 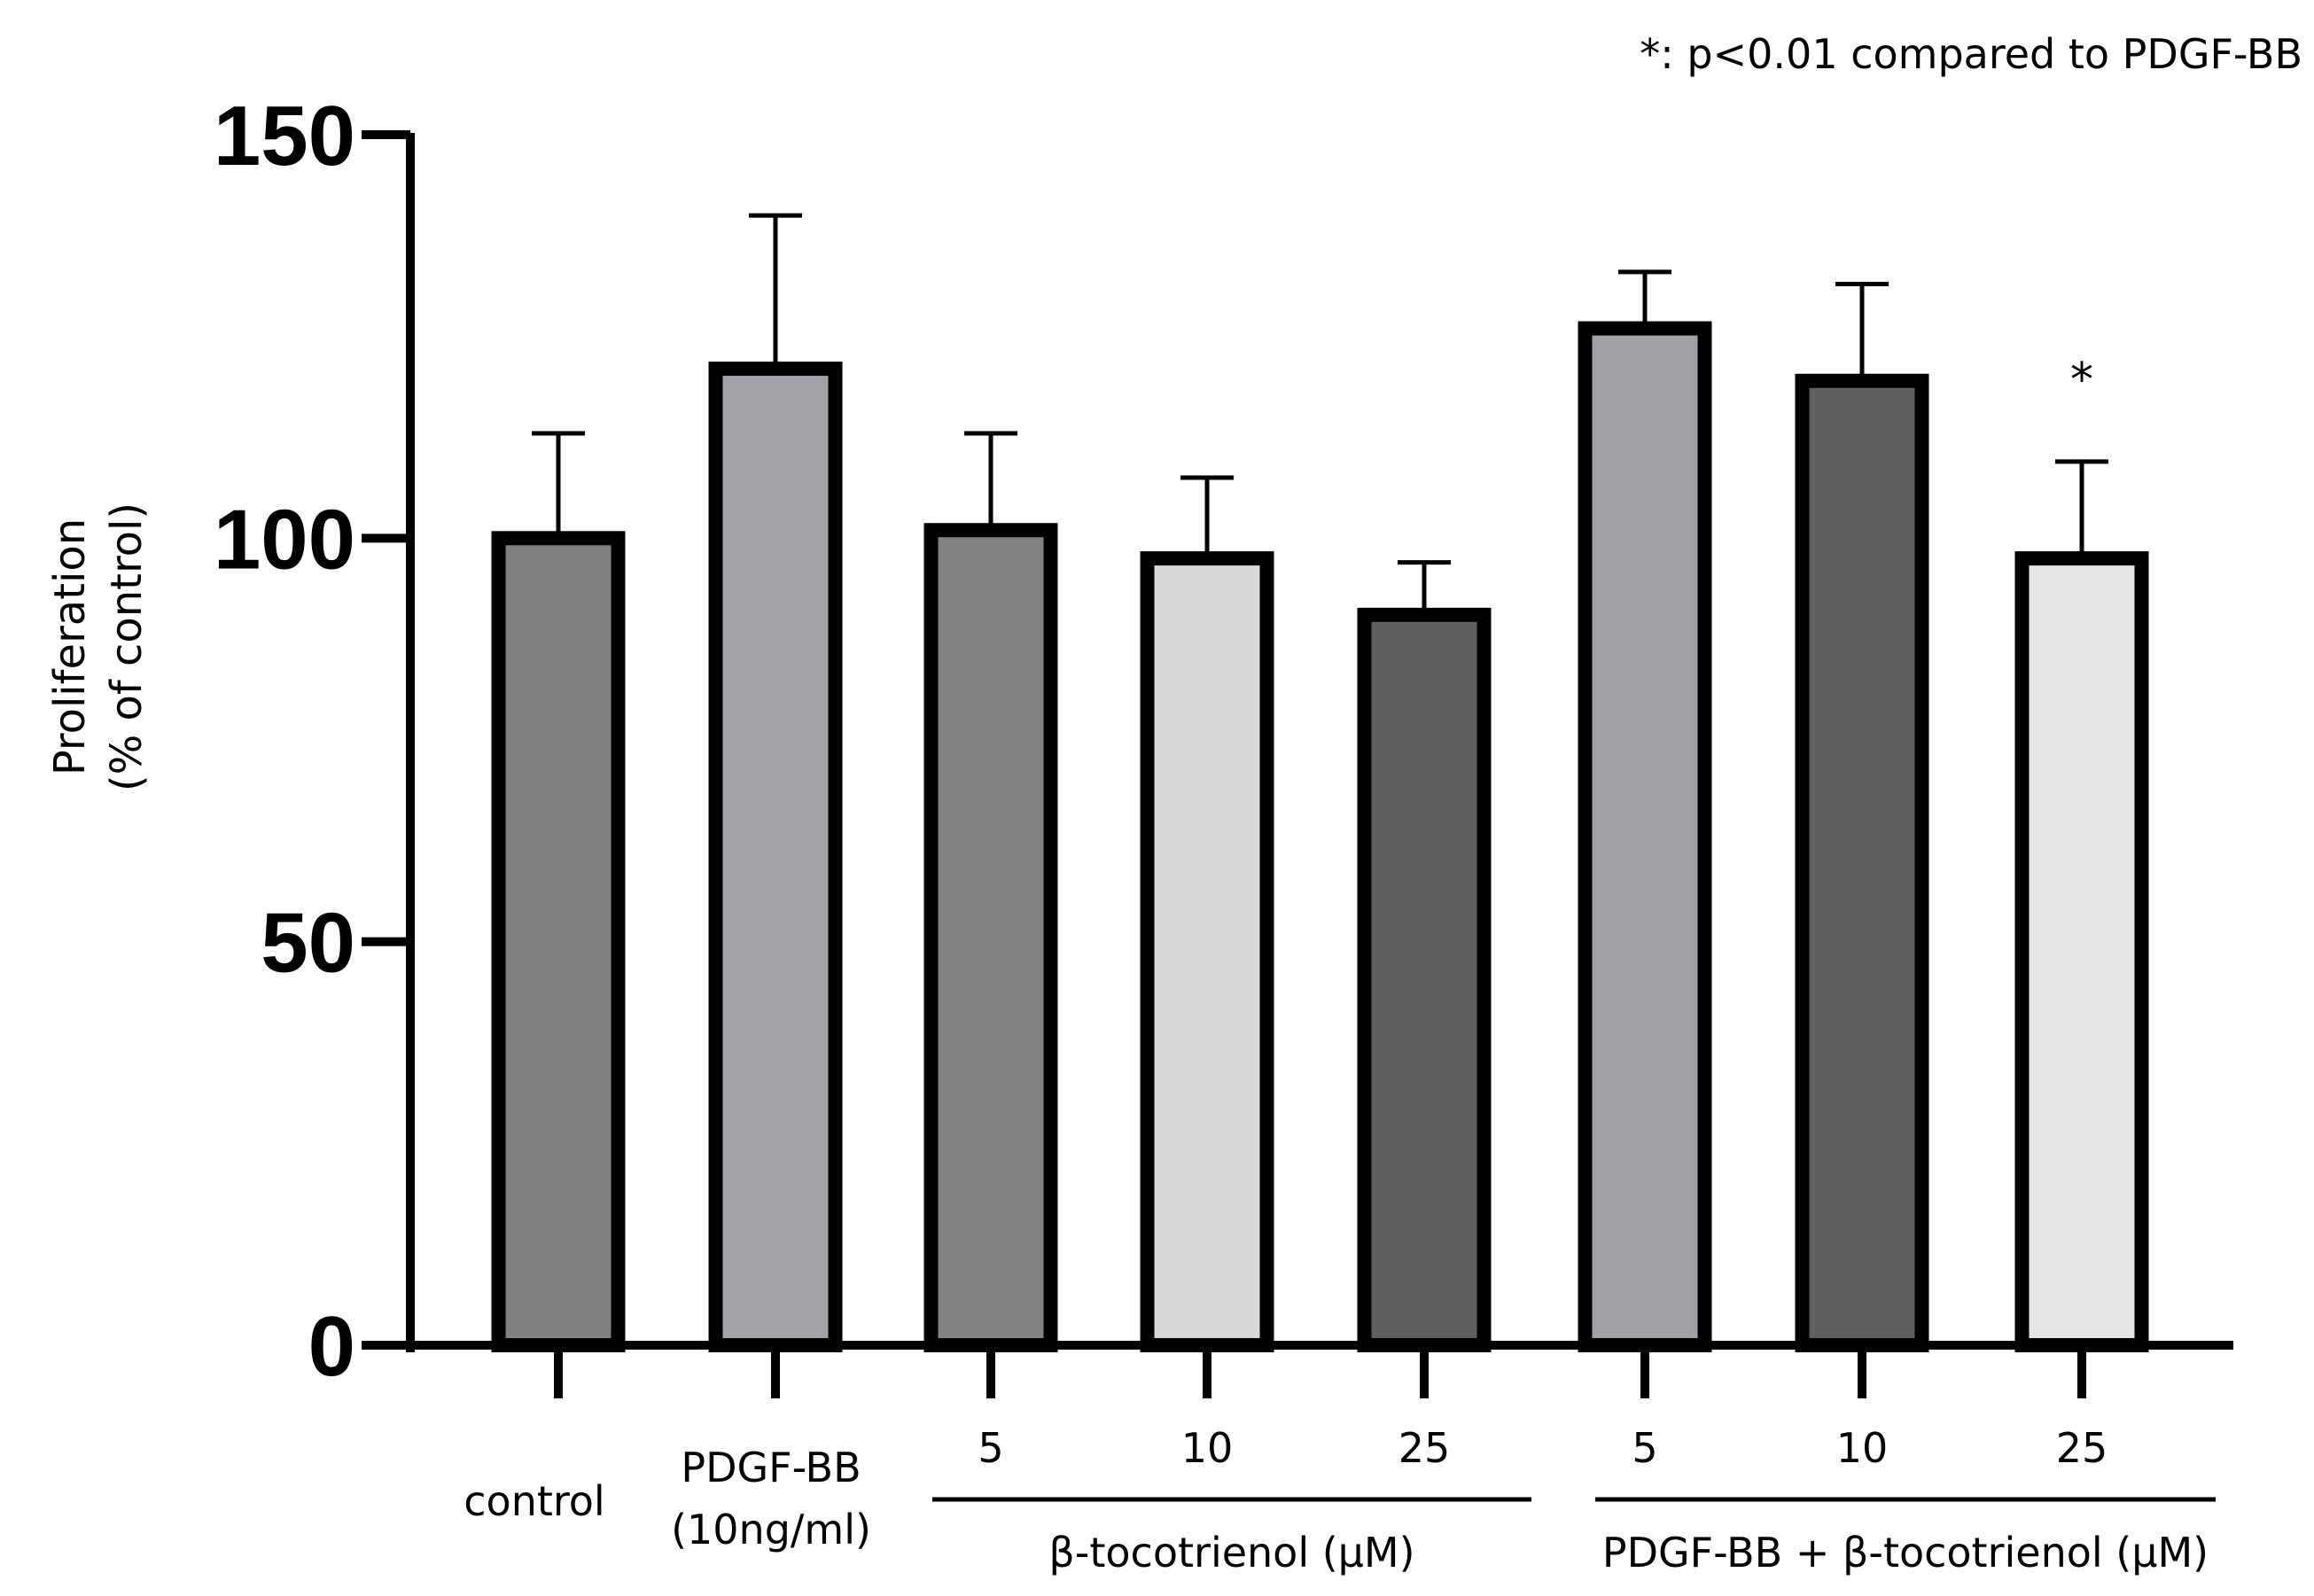 I want to click on x-label-b25: 25, so click(x=1425, y=1448).